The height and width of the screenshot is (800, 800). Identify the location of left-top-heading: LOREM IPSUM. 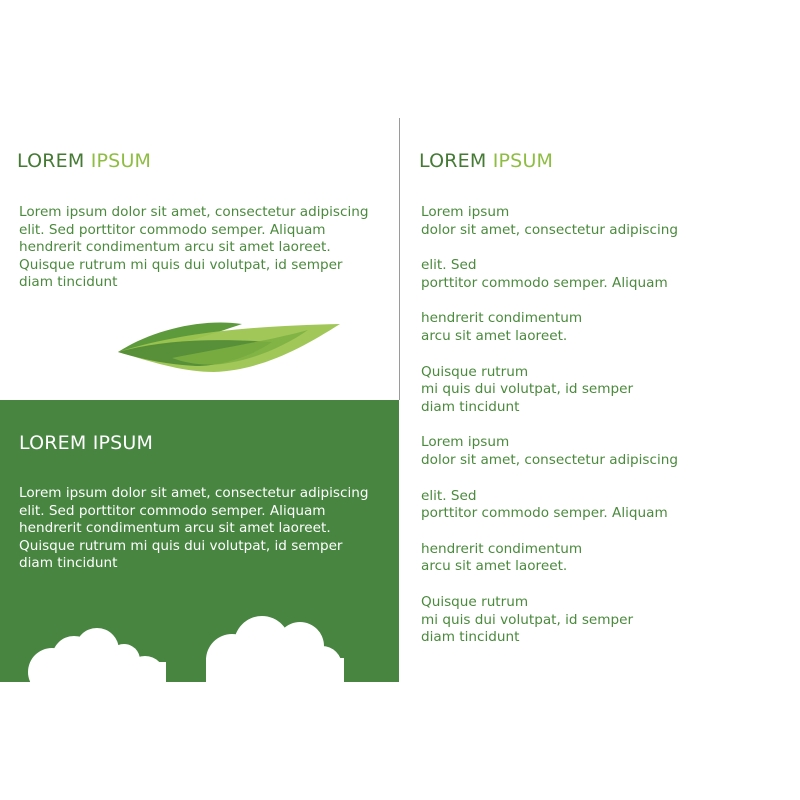
(84, 161).